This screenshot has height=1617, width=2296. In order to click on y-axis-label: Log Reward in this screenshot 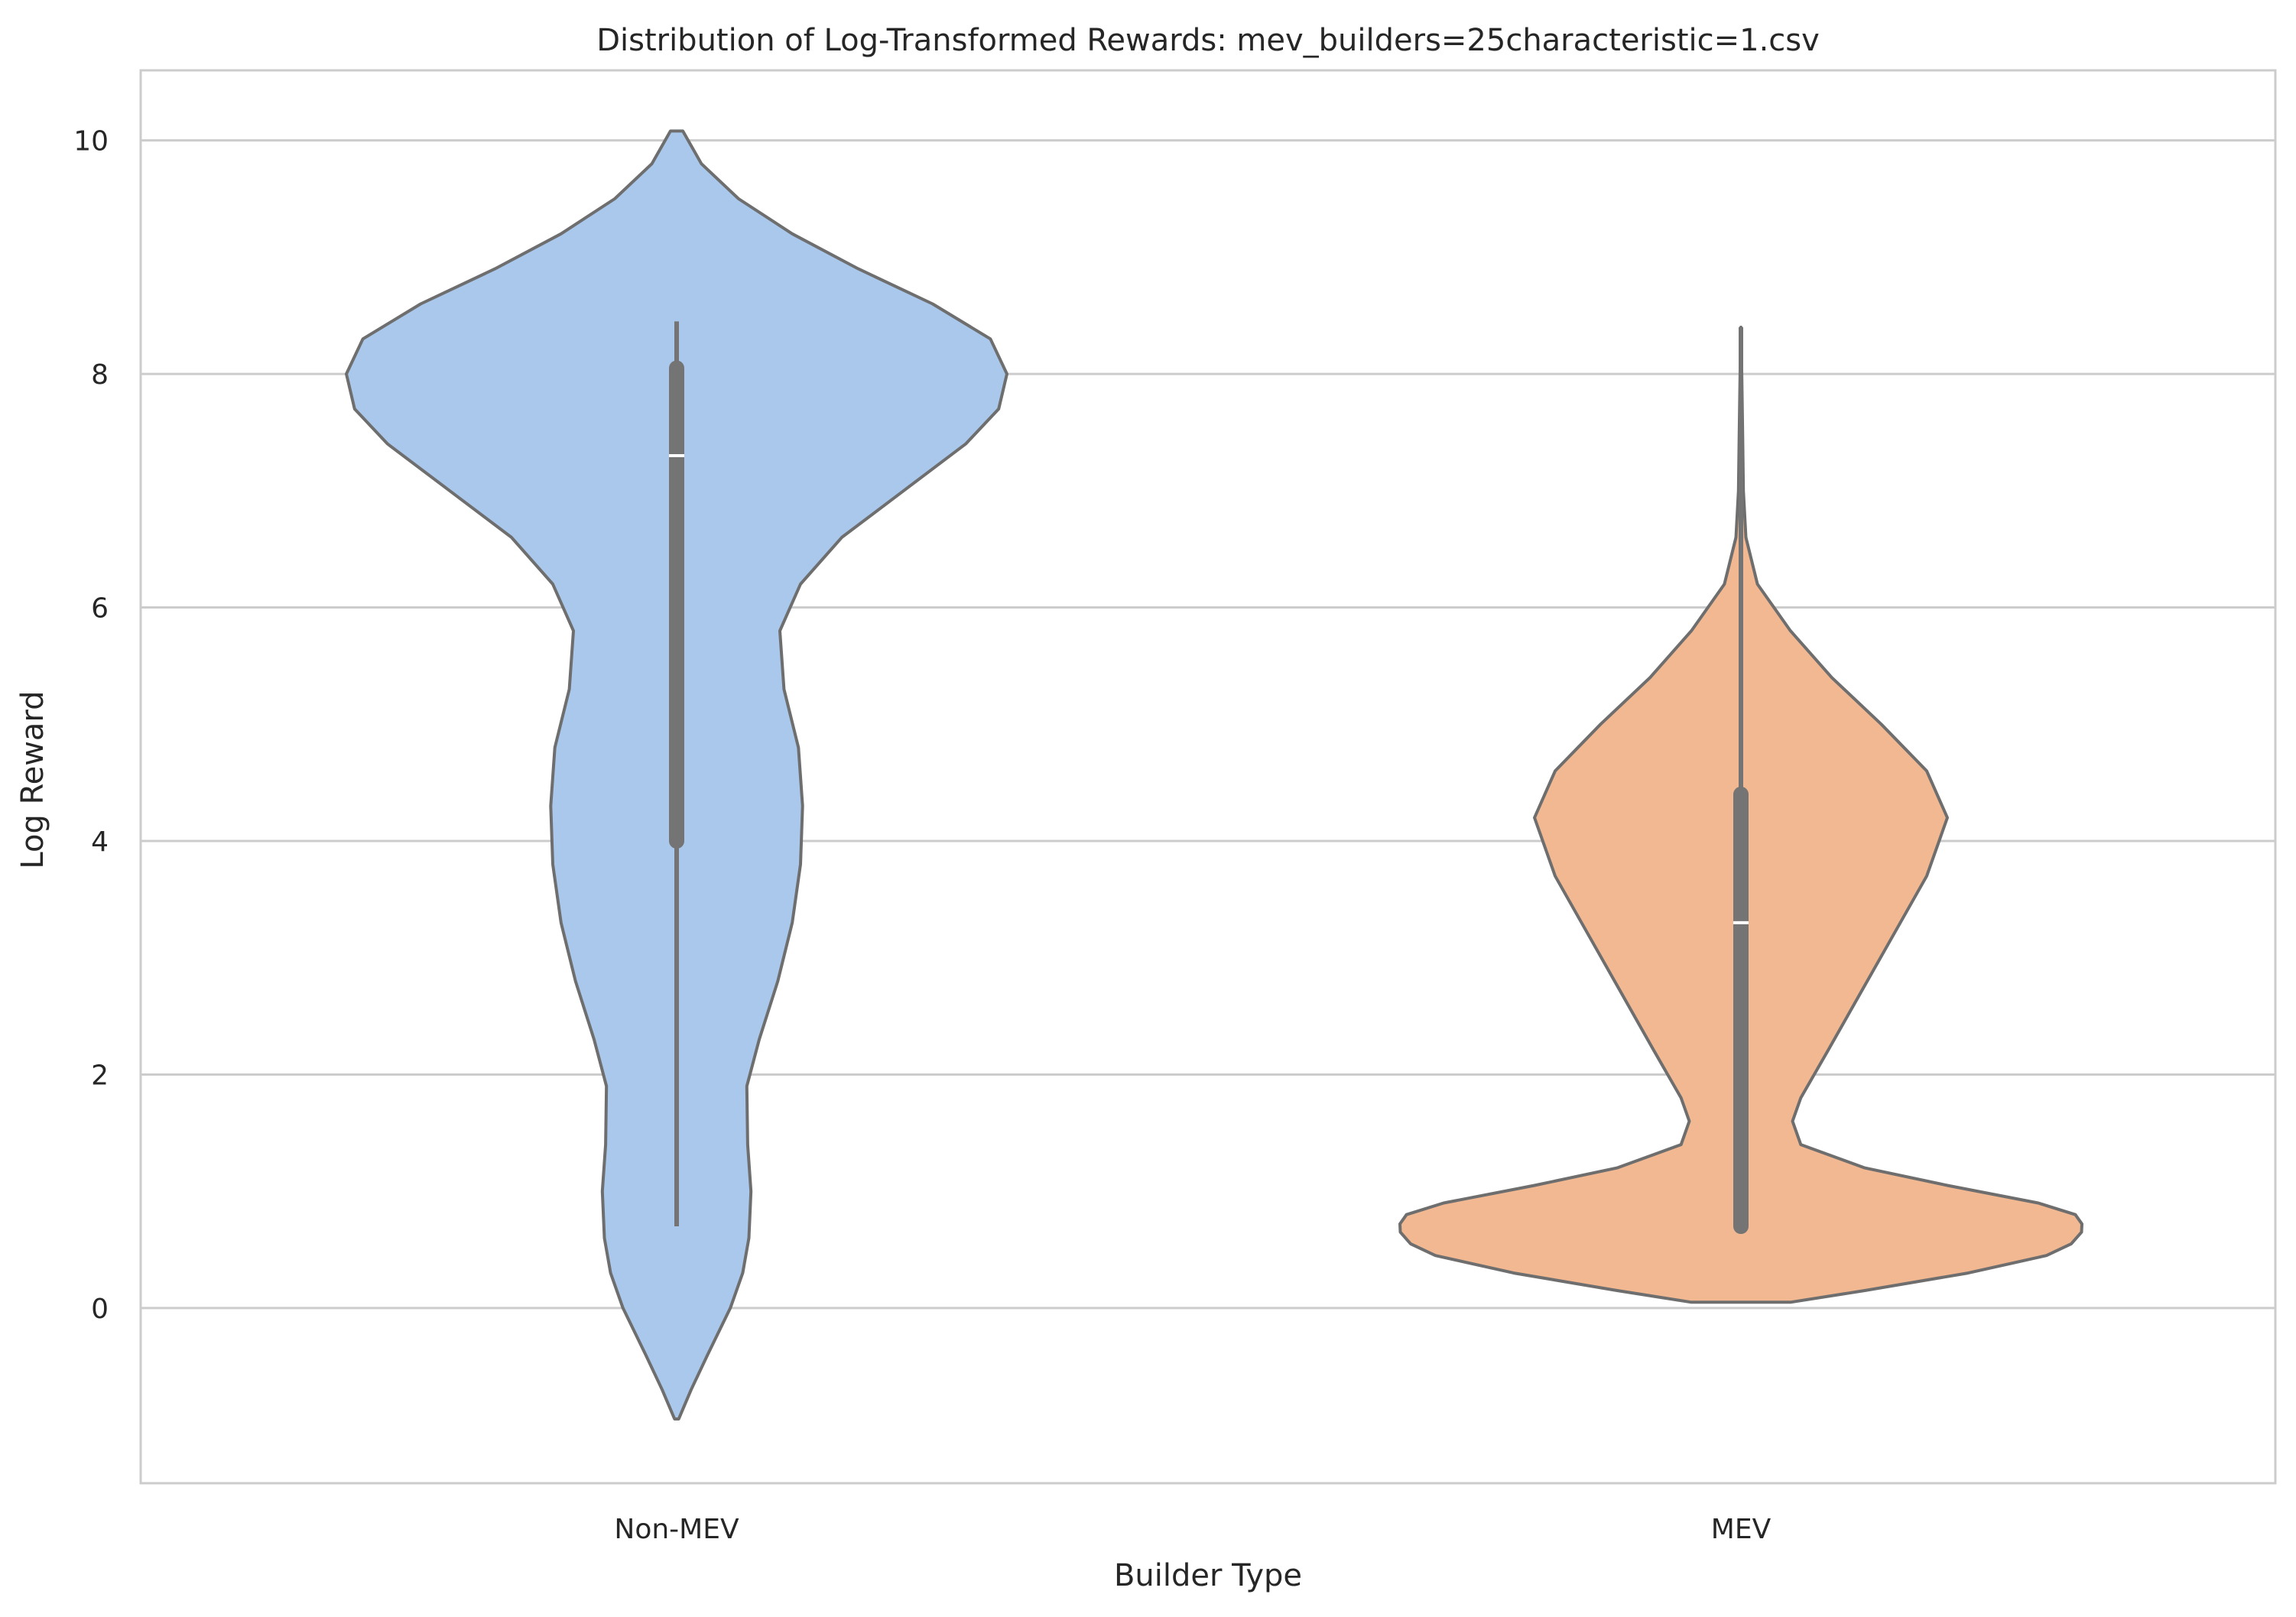, I will do `click(32, 779)`.